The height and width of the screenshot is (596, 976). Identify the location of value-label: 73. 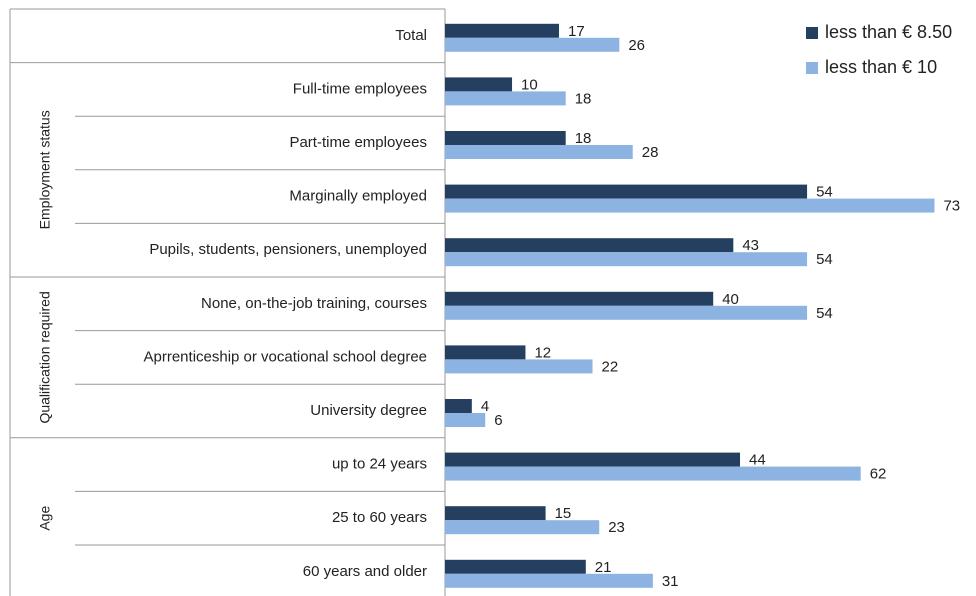
(951, 206).